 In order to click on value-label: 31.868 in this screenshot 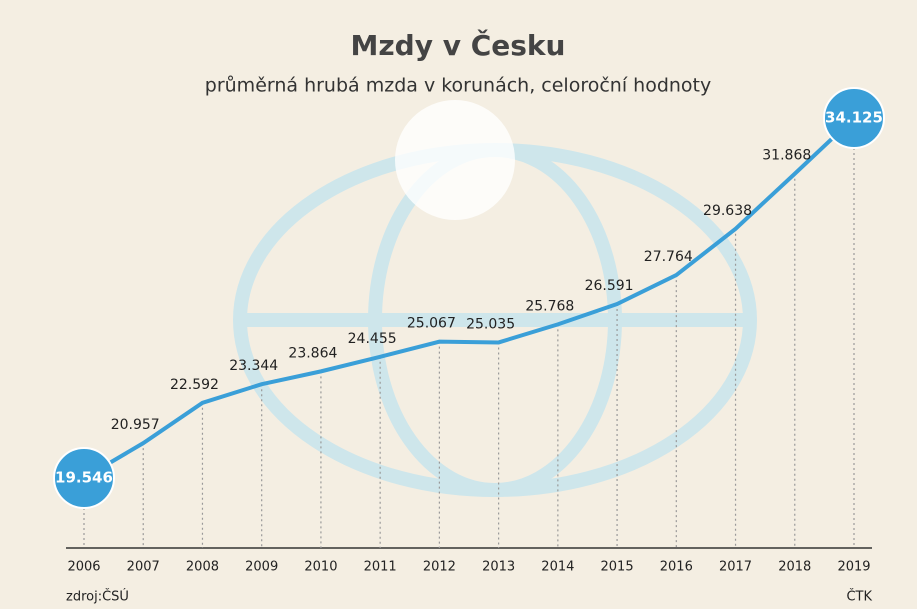, I will do `click(786, 156)`.